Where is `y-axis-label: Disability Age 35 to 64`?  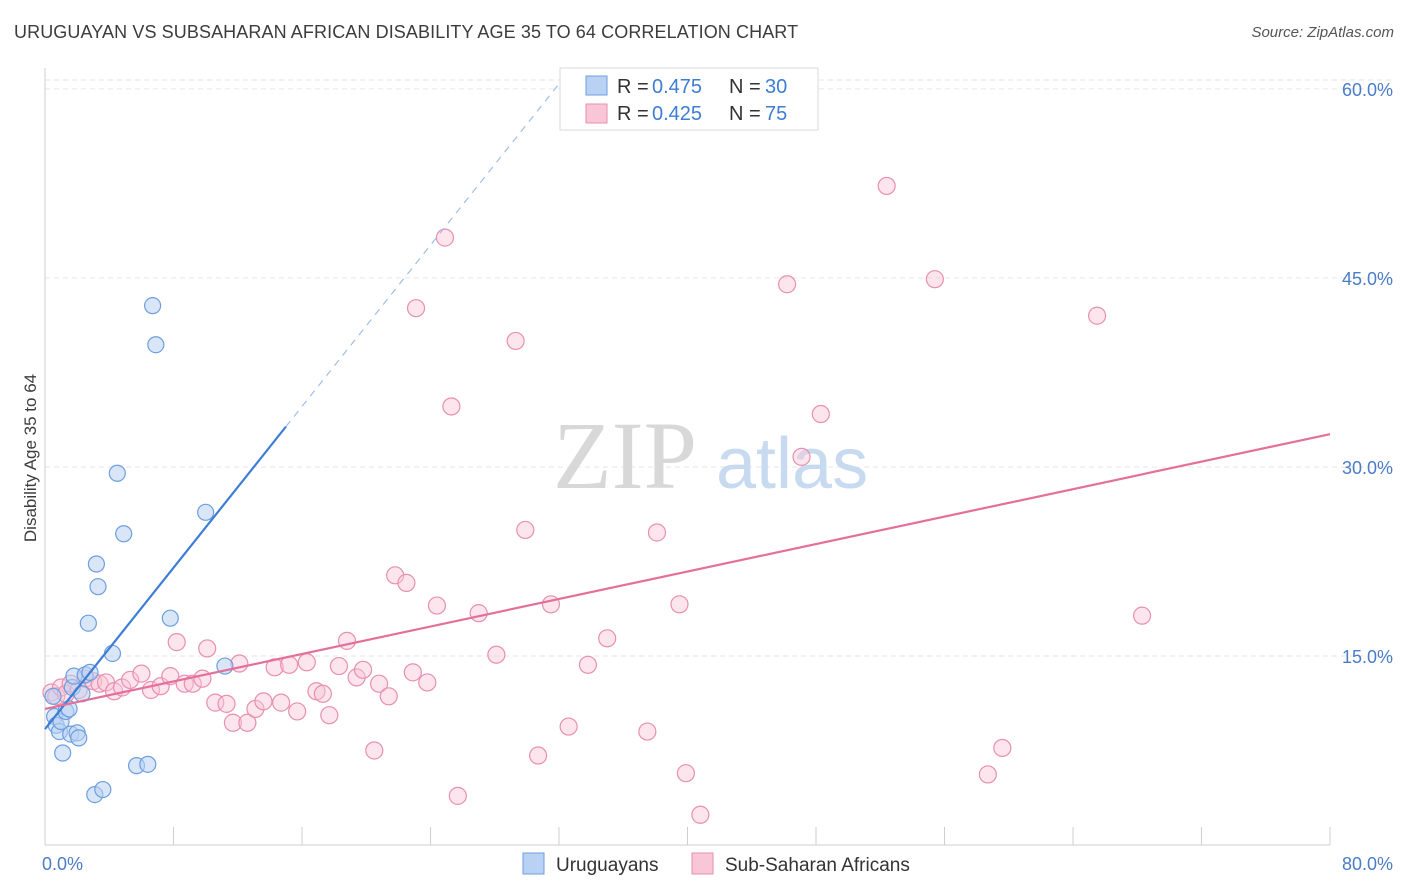 y-axis-label: Disability Age 35 to 64 is located at coordinates (30, 458).